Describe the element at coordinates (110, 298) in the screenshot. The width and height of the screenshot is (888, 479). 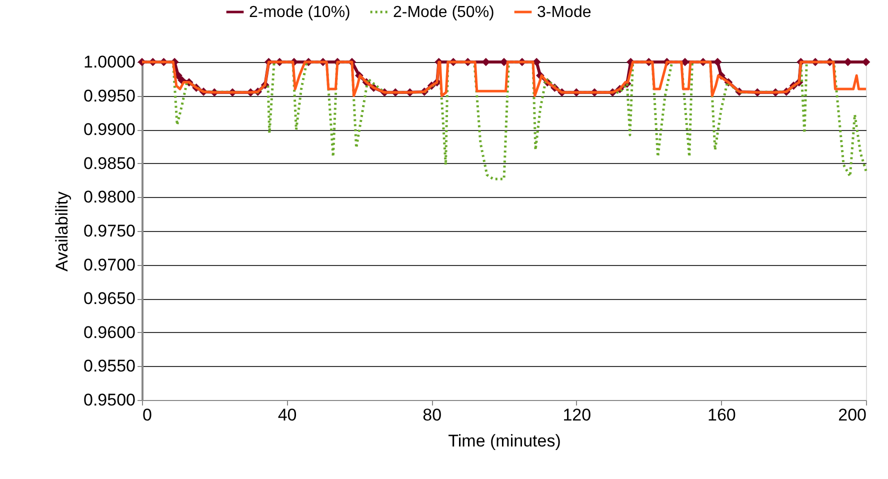
I see `y-tick-label: 0.9650` at that location.